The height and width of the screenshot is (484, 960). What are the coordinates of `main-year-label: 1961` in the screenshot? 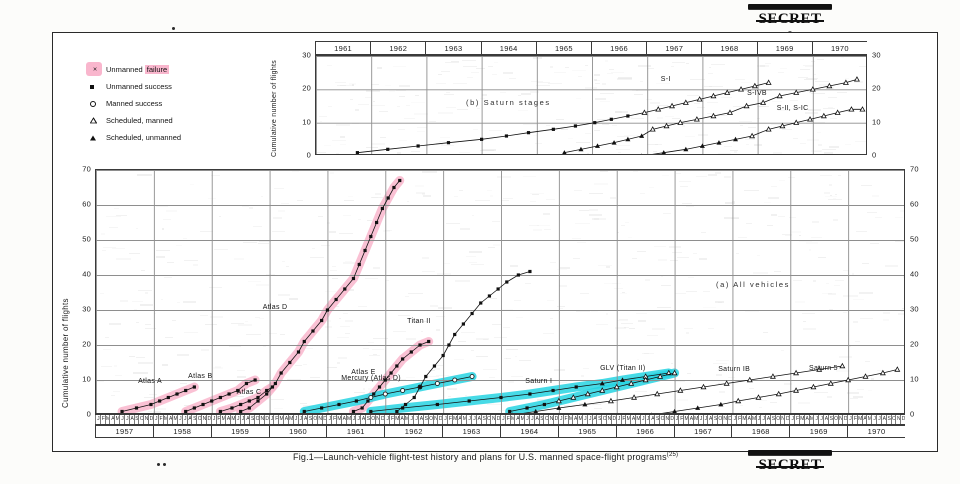 It's located at (355, 432).